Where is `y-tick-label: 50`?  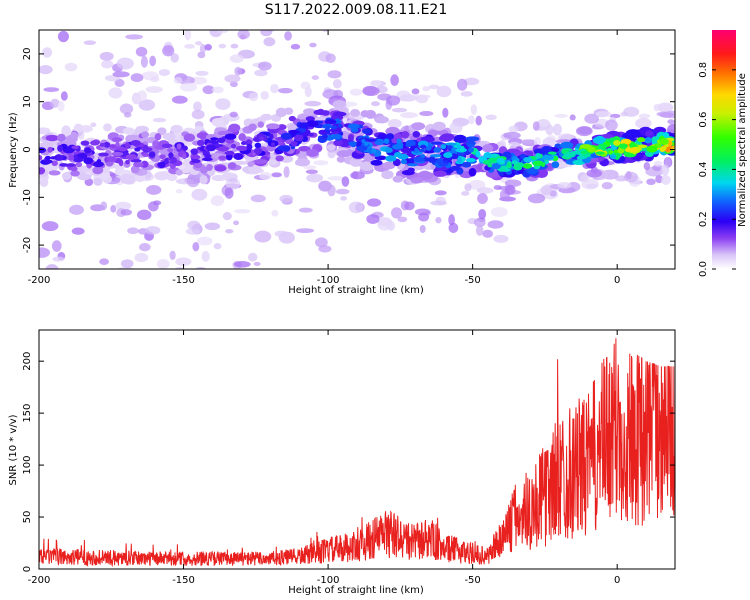
y-tick-label: 50 is located at coordinates (27, 517).